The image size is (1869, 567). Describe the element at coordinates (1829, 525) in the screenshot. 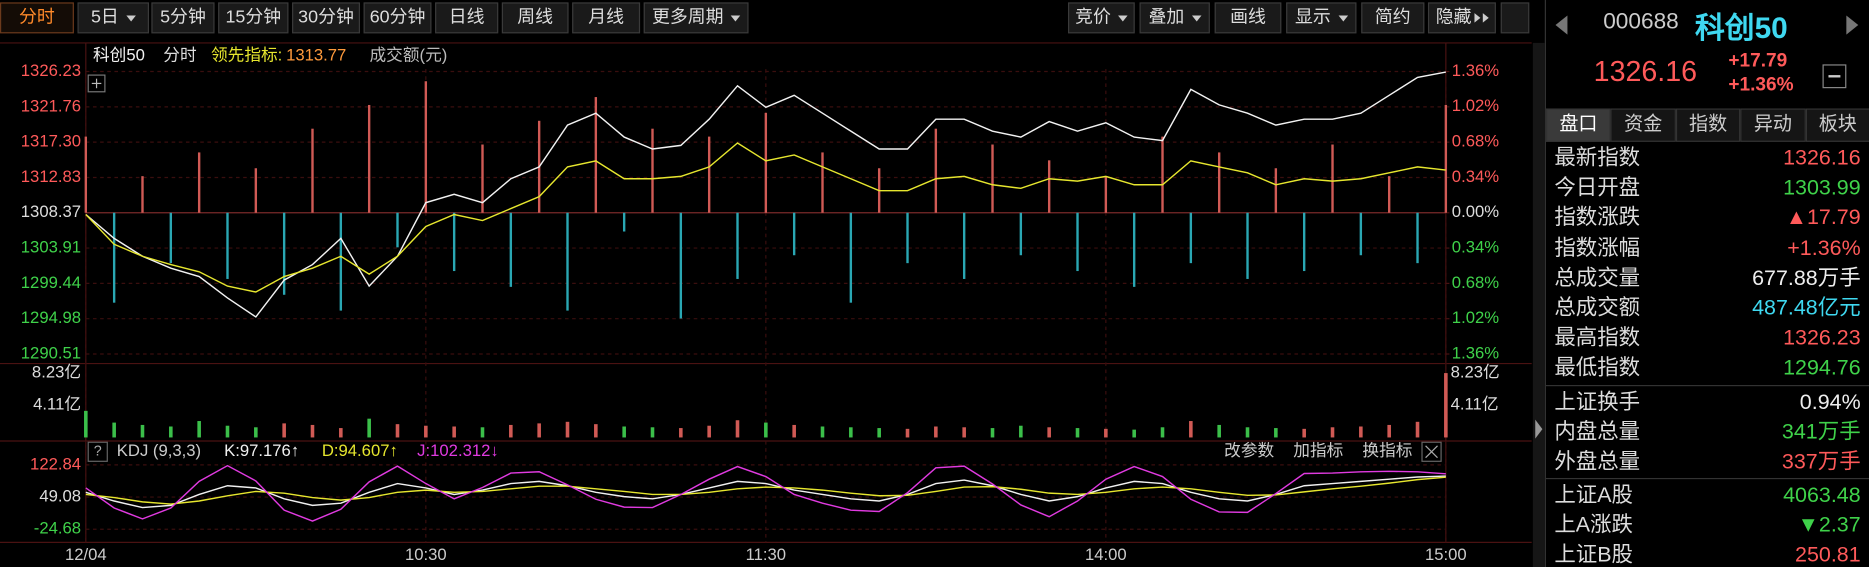

I see `row-value: ▼2.37` at that location.